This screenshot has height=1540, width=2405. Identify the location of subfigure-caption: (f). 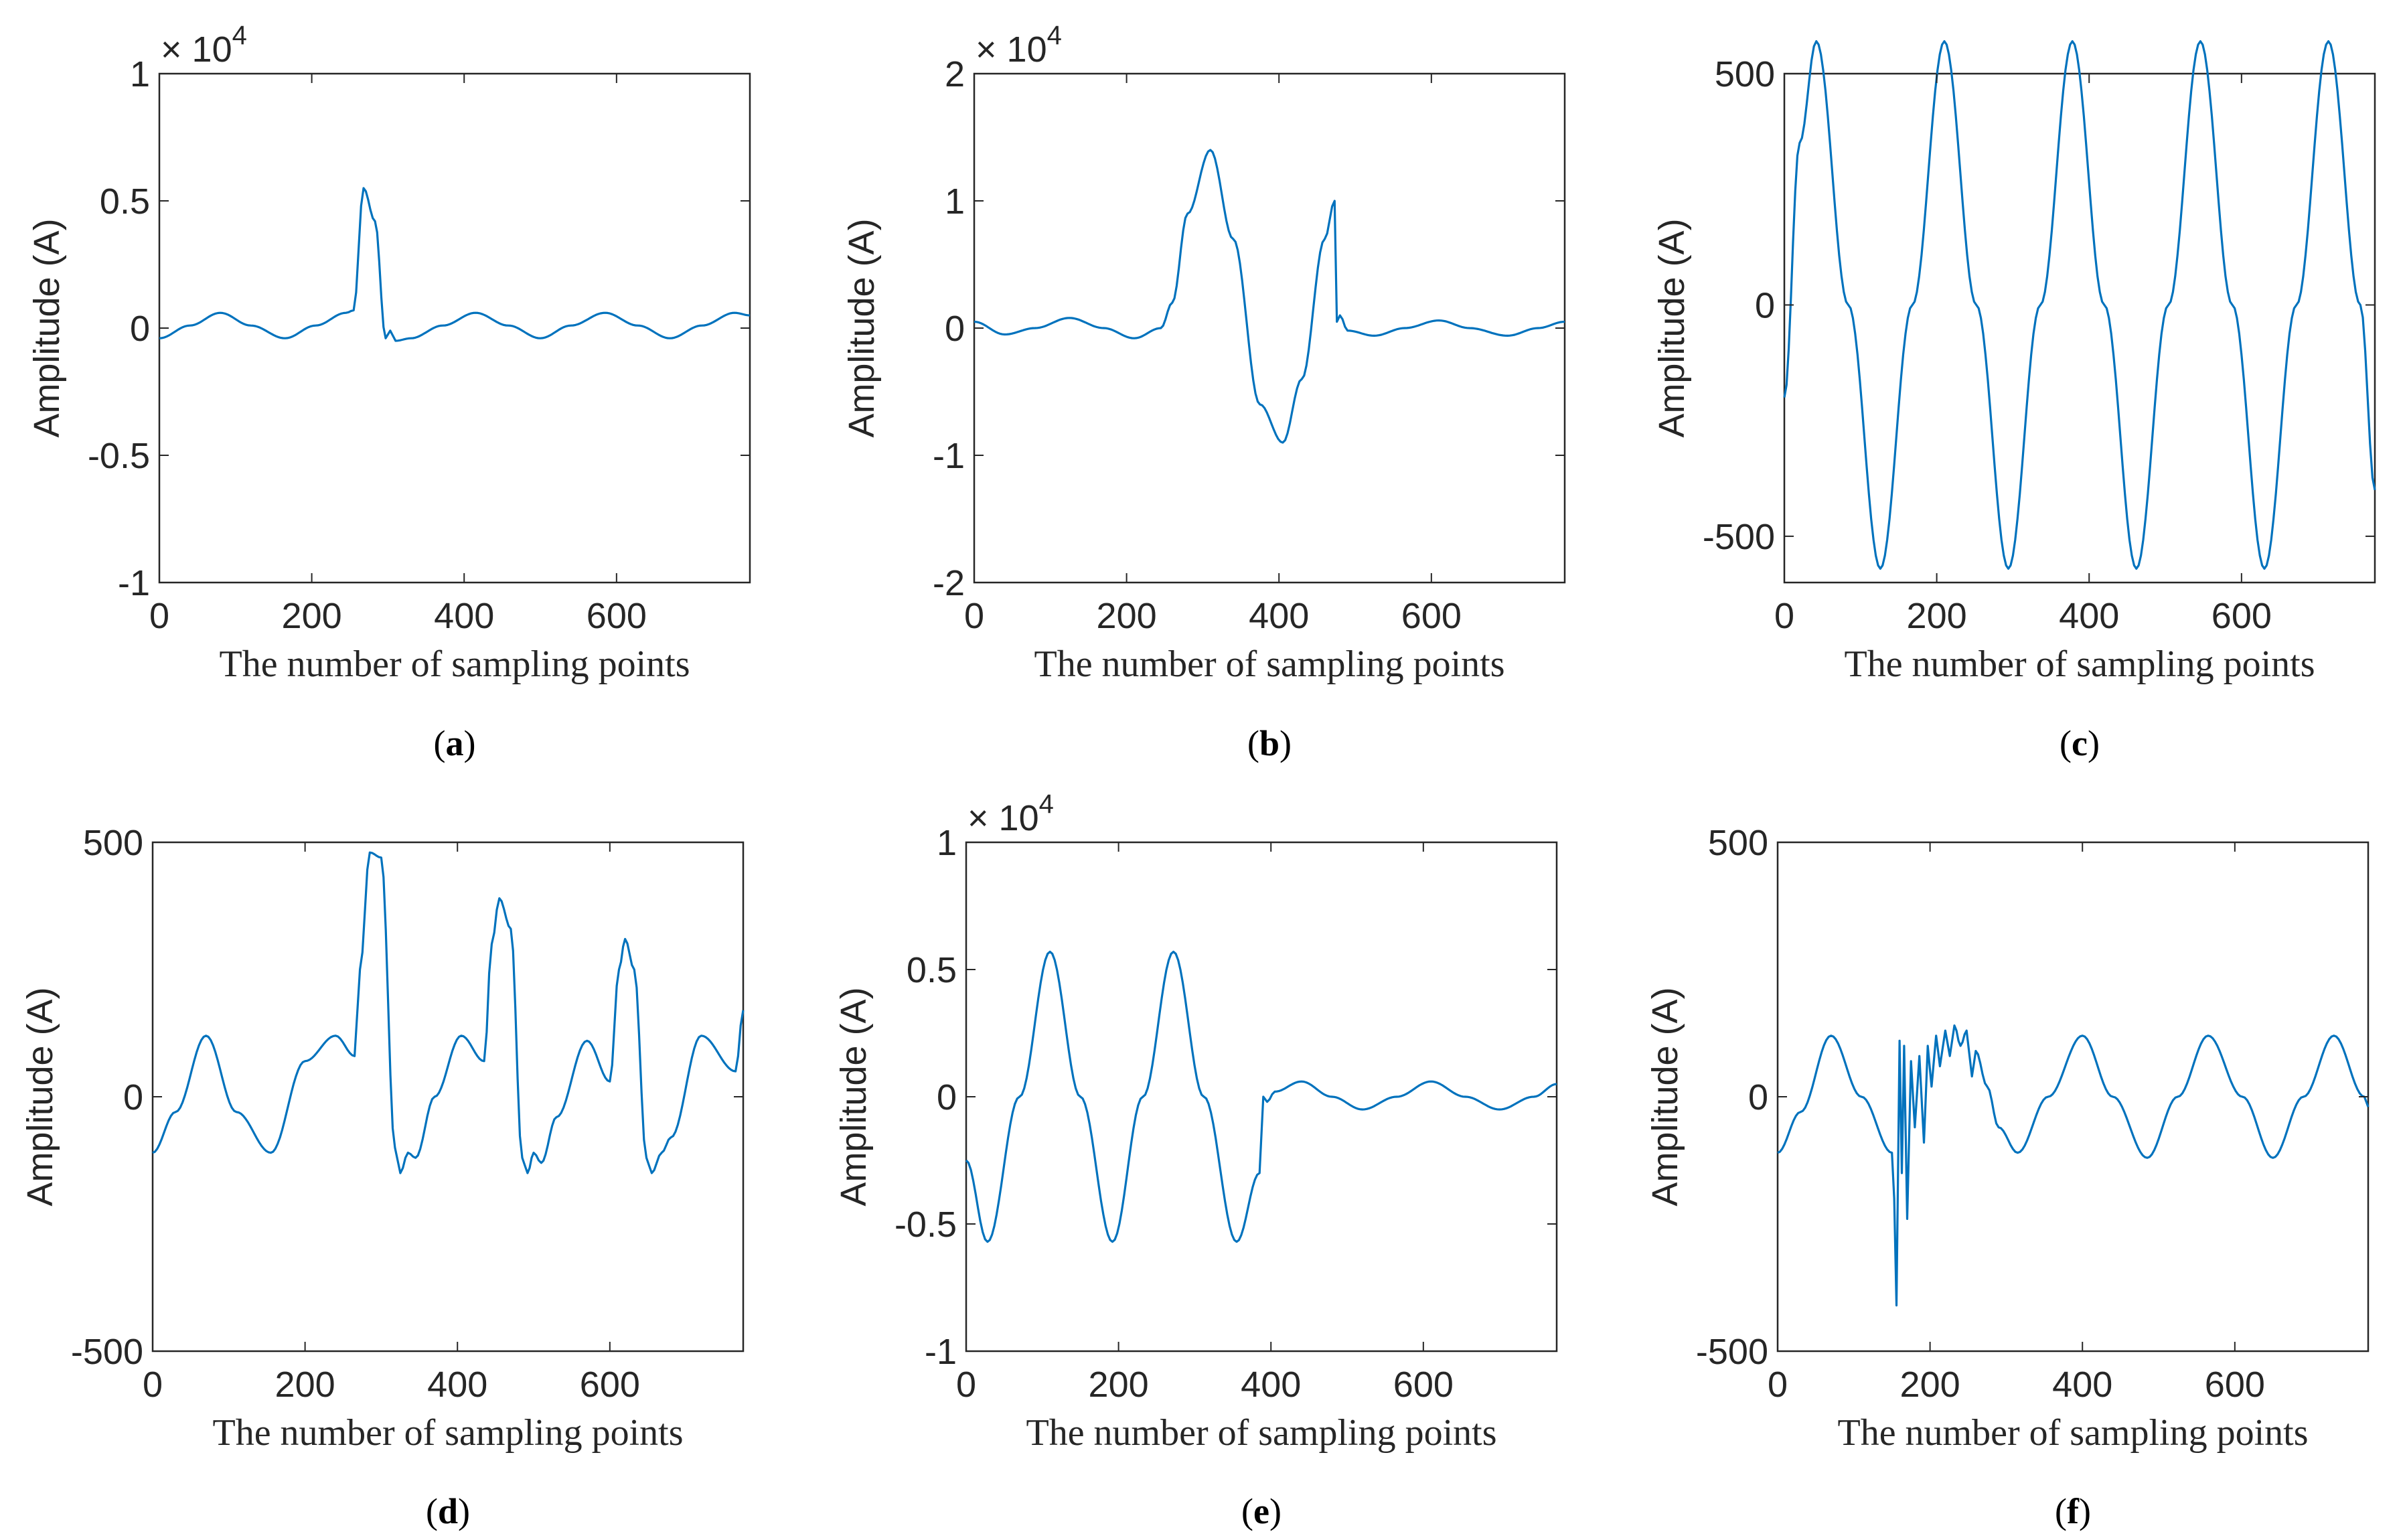
(2073, 1511).